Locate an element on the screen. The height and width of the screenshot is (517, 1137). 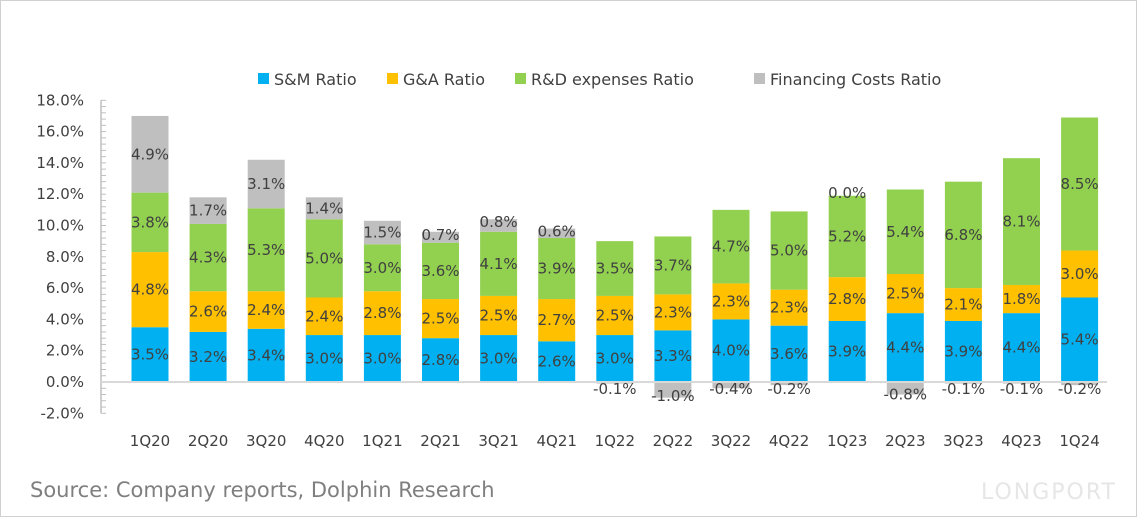
data-label: 4.0% is located at coordinates (731, 351).